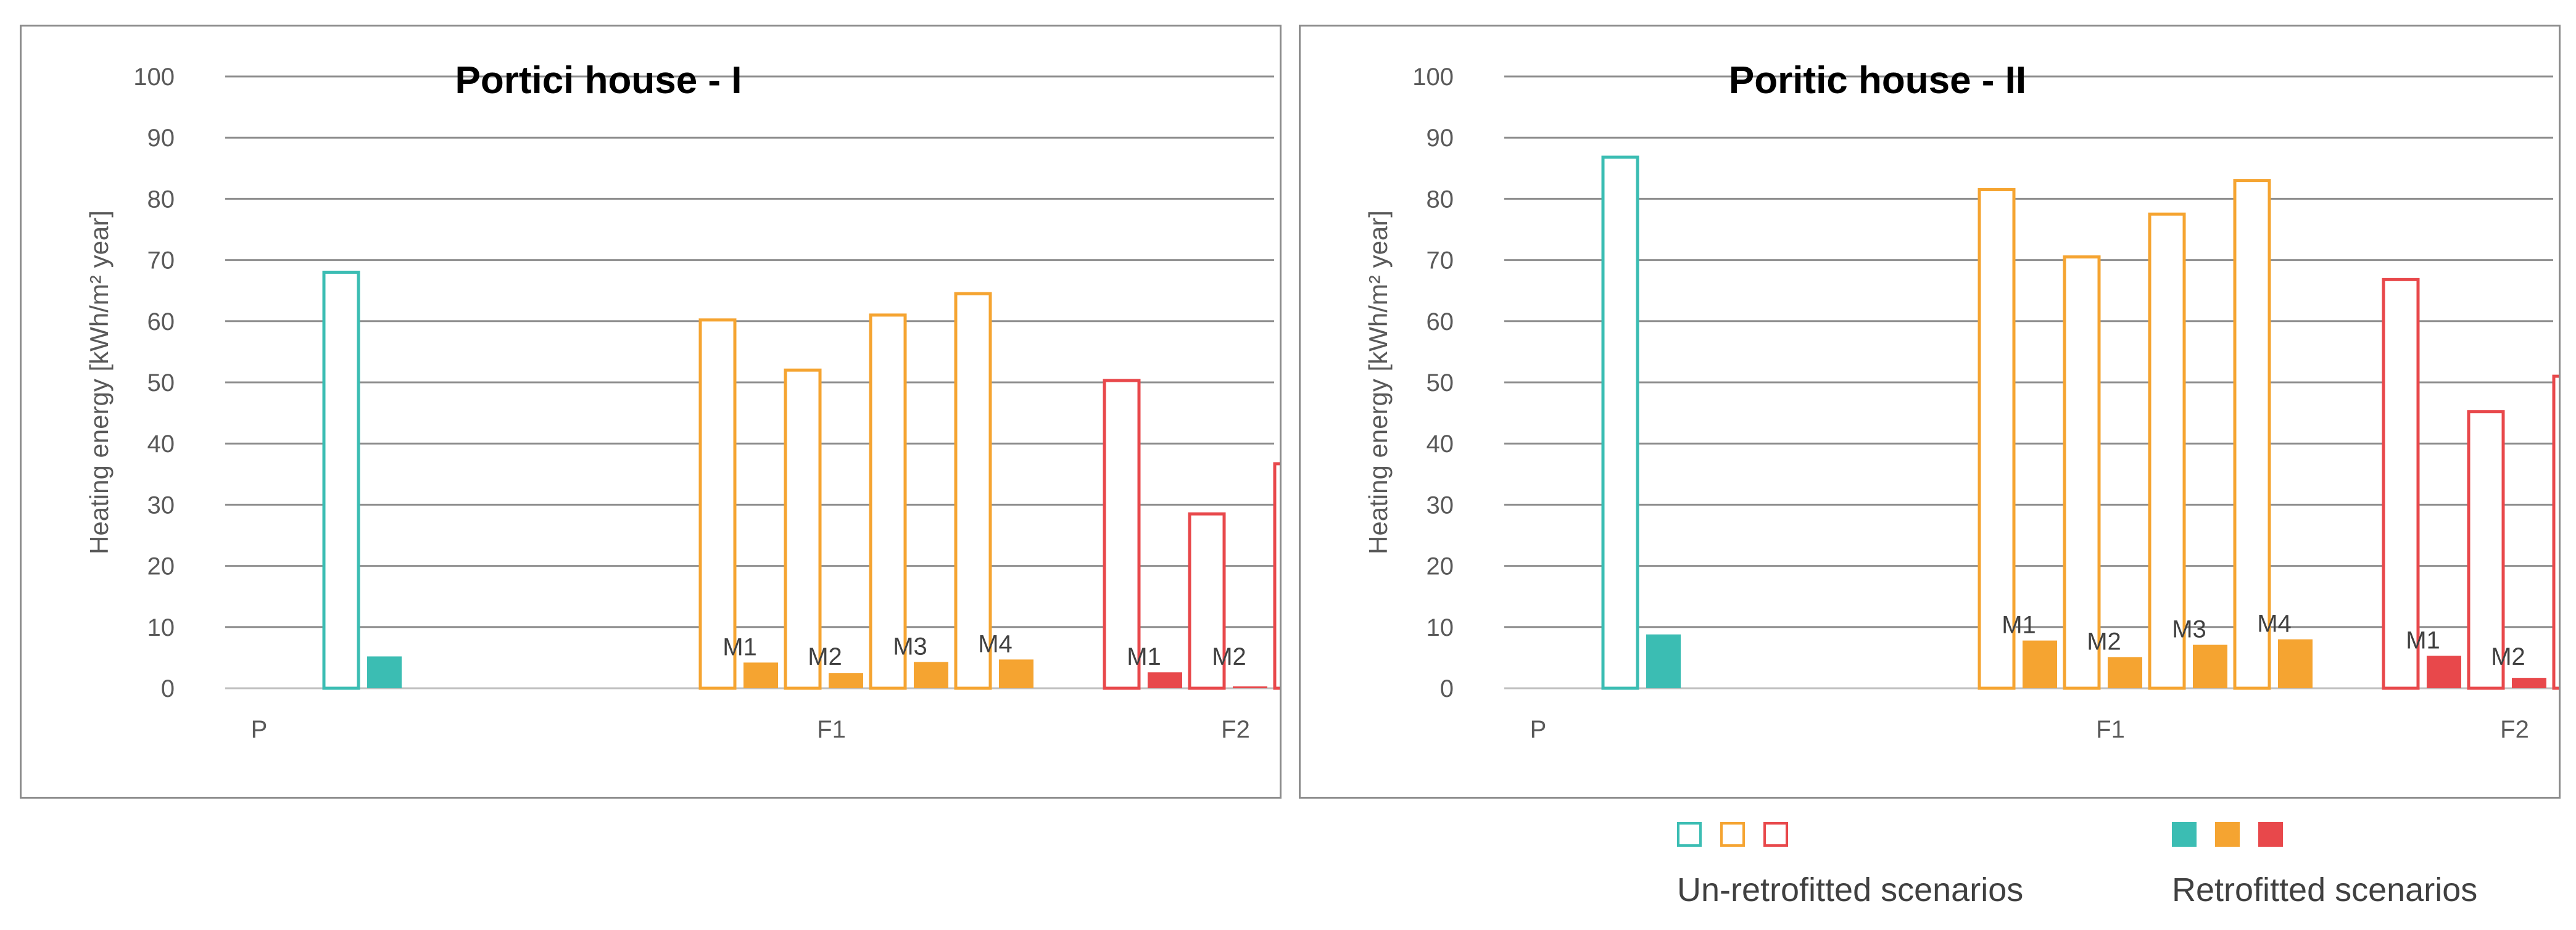 This screenshot has height=930, width=2576. I want to click on legend-label-unretrofitted: Un-retrofitted scenarios, so click(1850, 890).